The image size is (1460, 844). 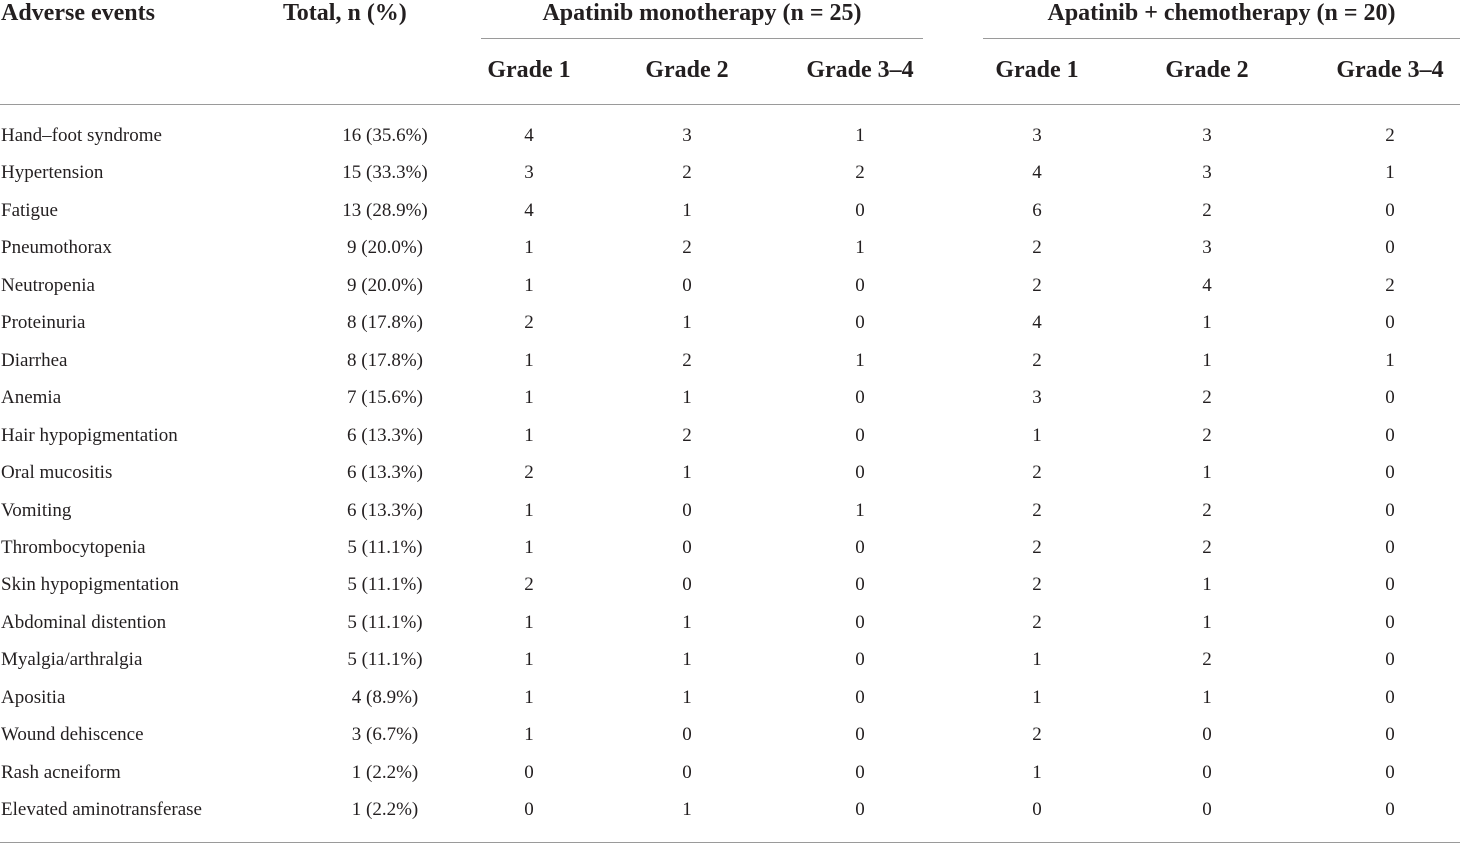 What do you see at coordinates (1221, 13) in the screenshot?
I see `header-group-combination: Apatinib + chemotherapy (n = 20)` at bounding box center [1221, 13].